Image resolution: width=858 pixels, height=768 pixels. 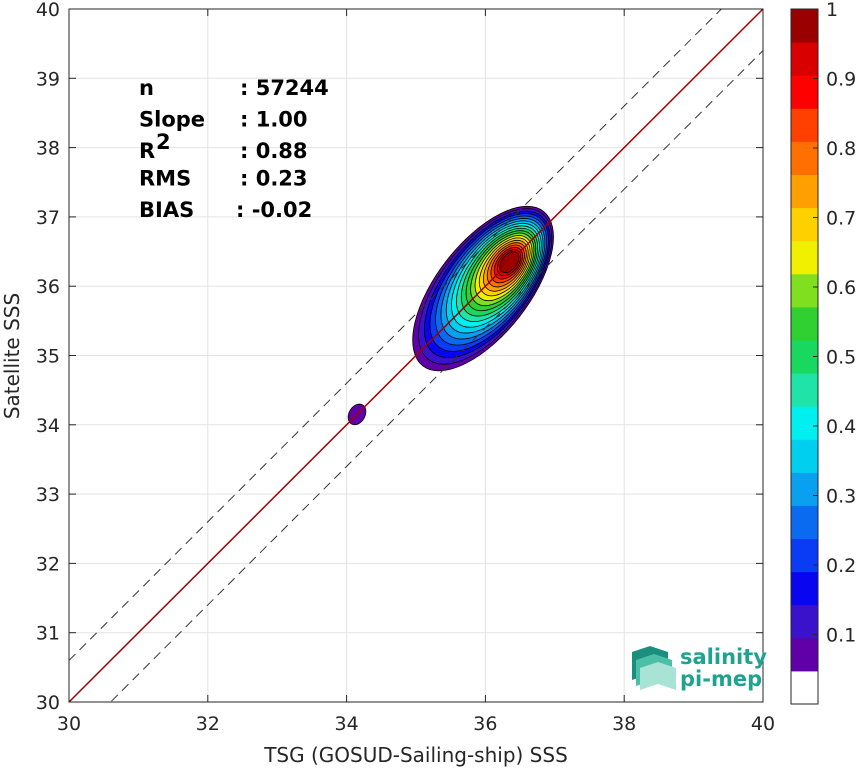 I want to click on logo-line-2: pi-mep, so click(x=721, y=679).